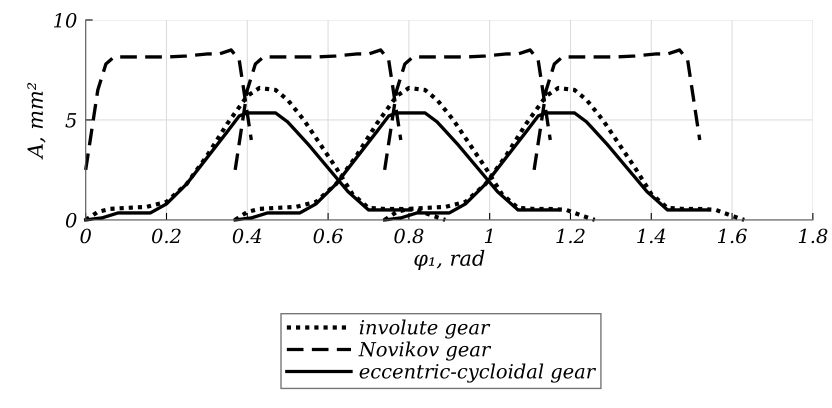 This screenshot has width=832, height=408. What do you see at coordinates (70, 120) in the screenshot?
I see `y-tick-label: 5` at bounding box center [70, 120].